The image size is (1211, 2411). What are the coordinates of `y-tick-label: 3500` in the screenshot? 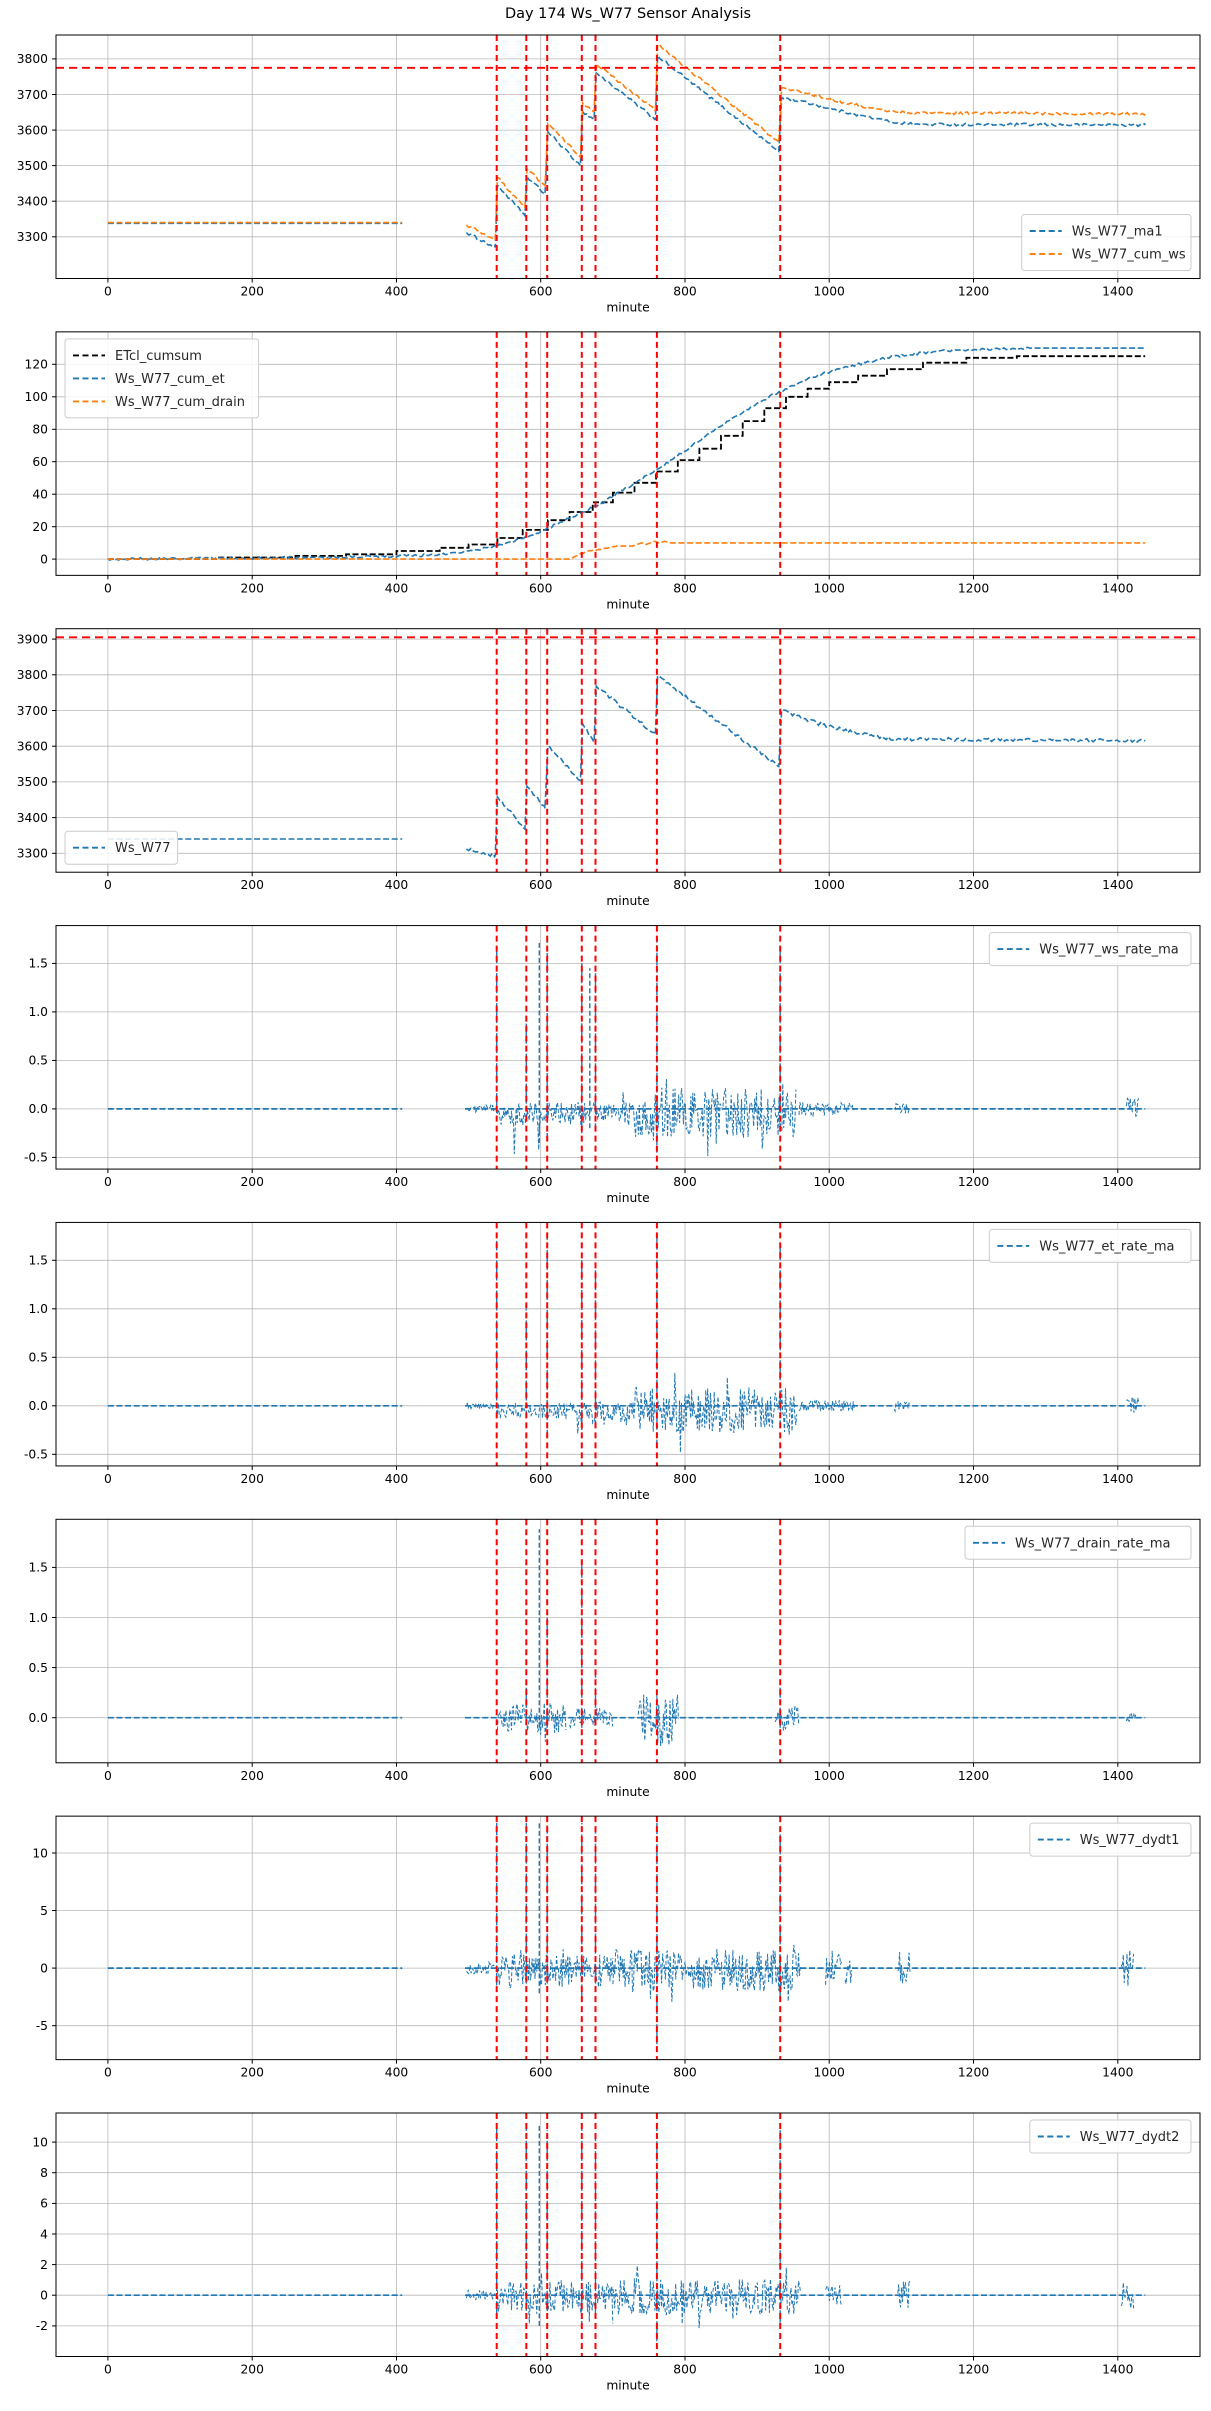 It's located at (32, 166).